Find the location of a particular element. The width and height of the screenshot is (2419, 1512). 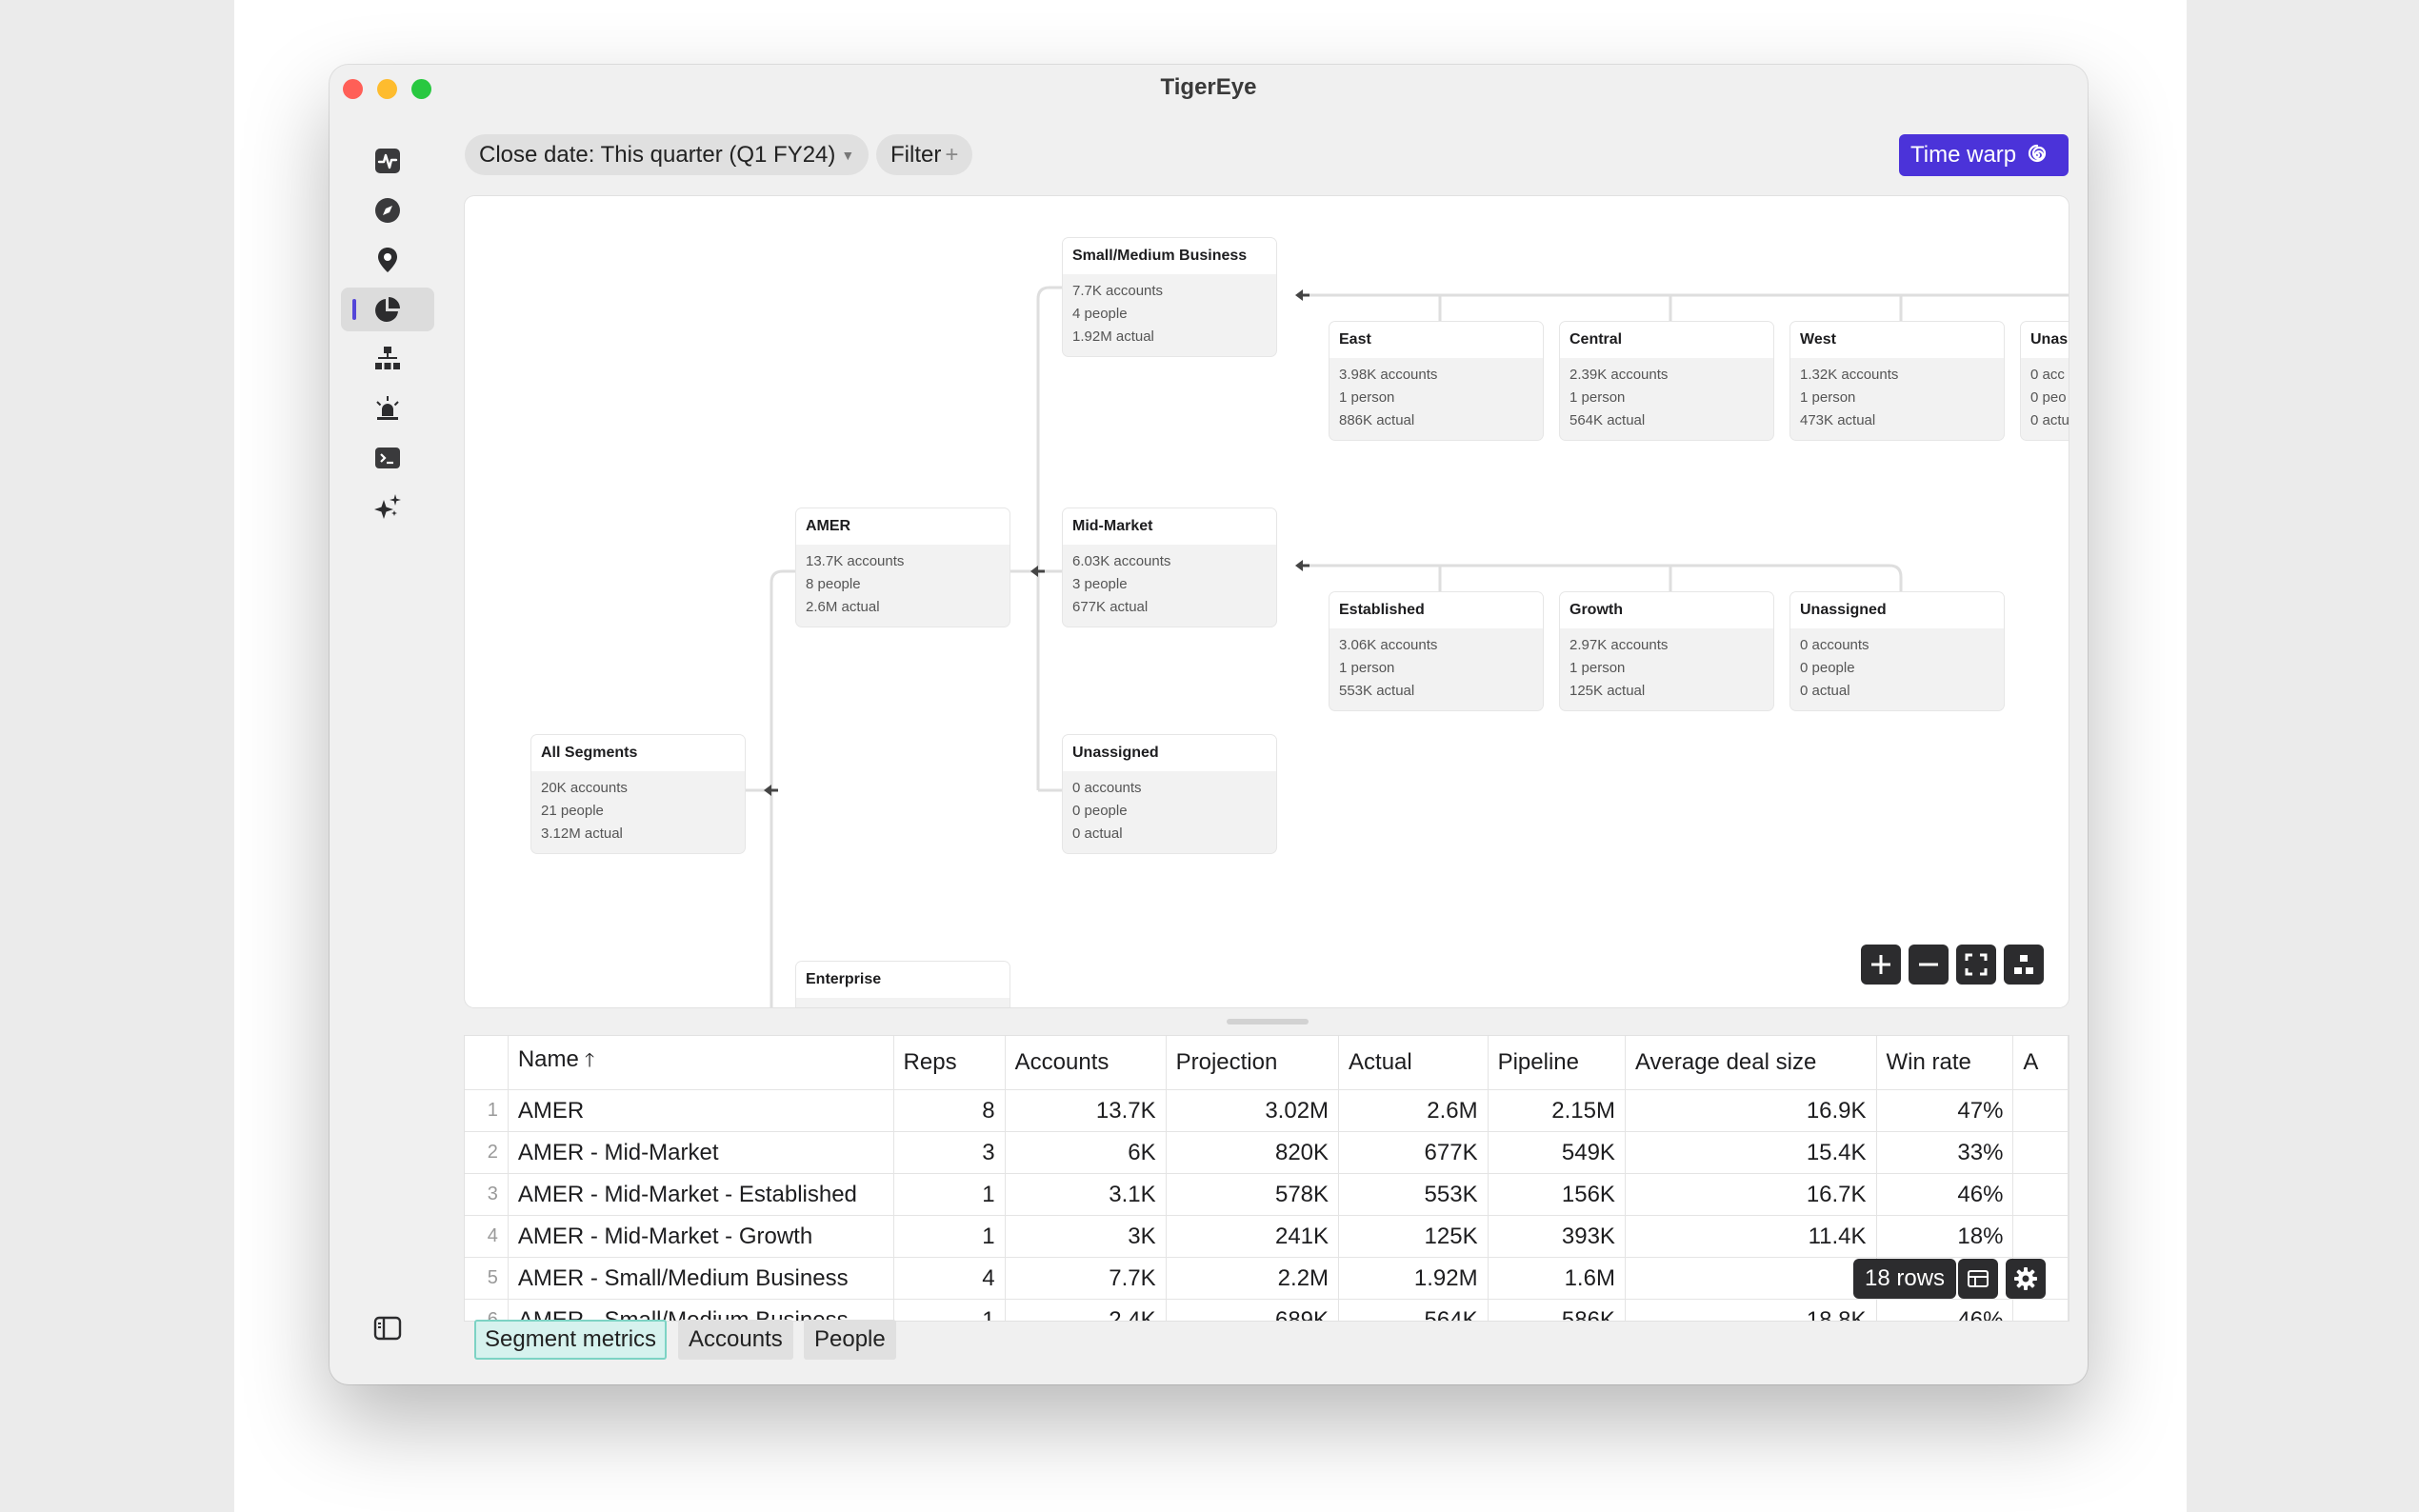

tree-node-enterprise: Enterprise is located at coordinates (903, 984).